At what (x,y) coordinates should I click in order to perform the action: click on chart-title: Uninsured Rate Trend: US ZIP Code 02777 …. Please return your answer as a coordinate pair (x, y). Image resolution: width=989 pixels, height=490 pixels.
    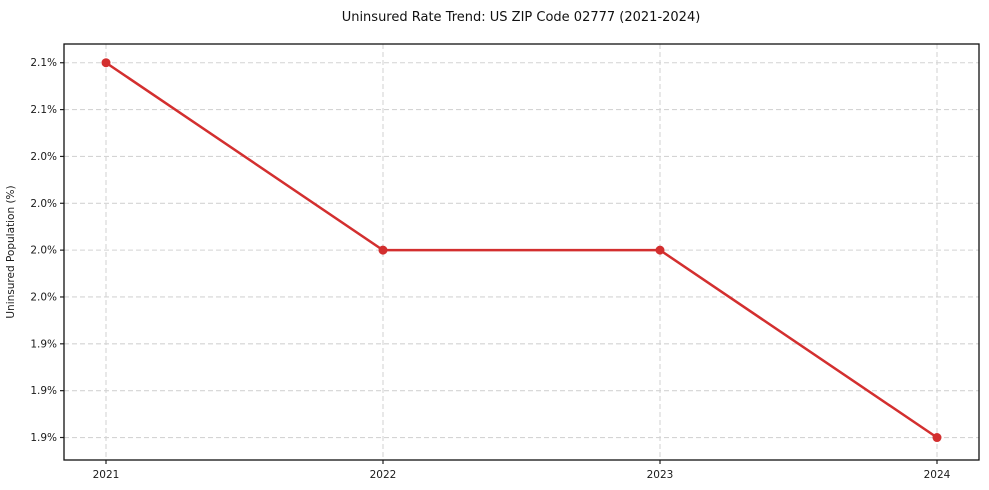
    Looking at the image, I should click on (521, 17).